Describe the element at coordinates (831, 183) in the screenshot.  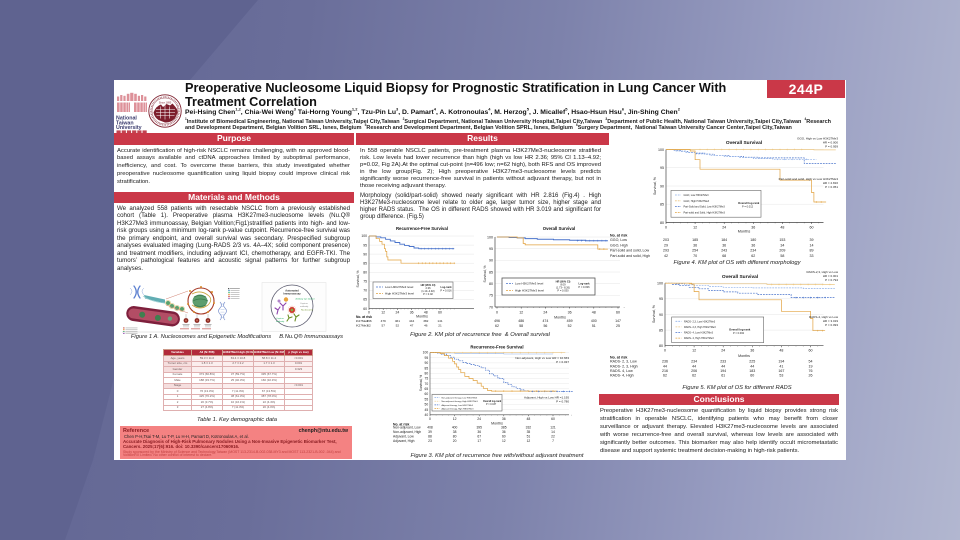
I see `svg-text: HR = 2.816` at that location.